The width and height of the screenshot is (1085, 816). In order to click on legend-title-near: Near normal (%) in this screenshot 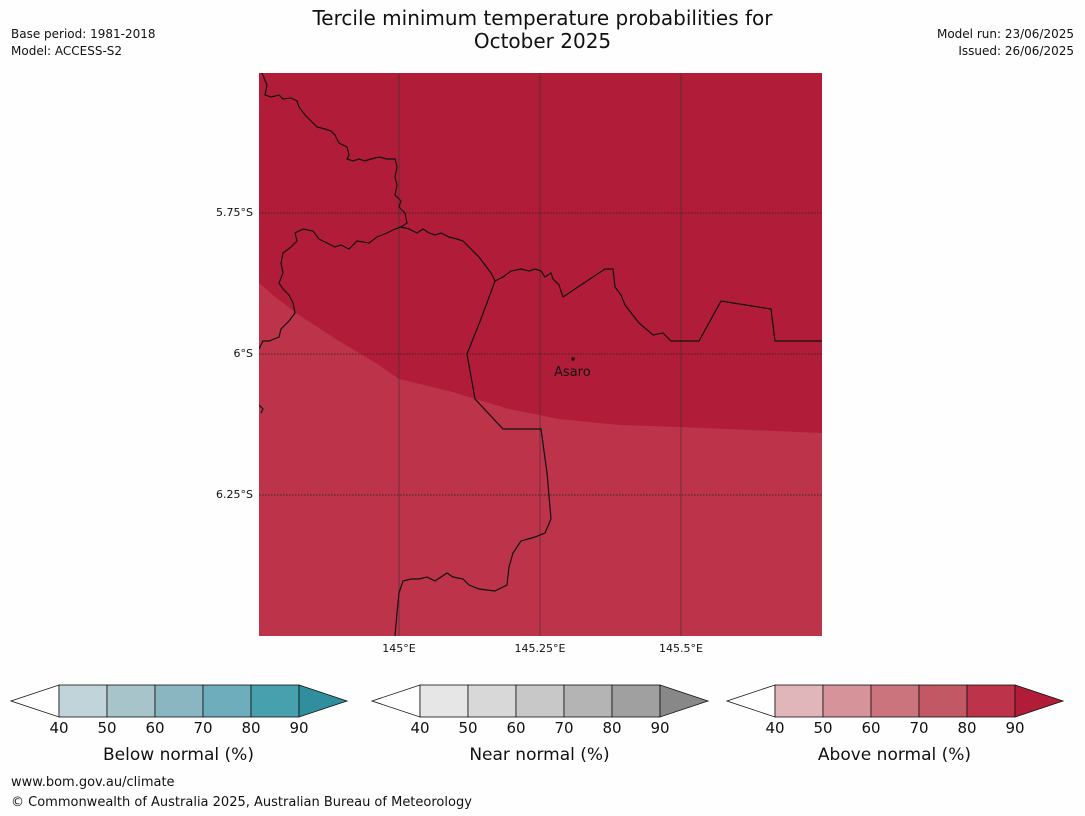, I will do `click(539, 755)`.